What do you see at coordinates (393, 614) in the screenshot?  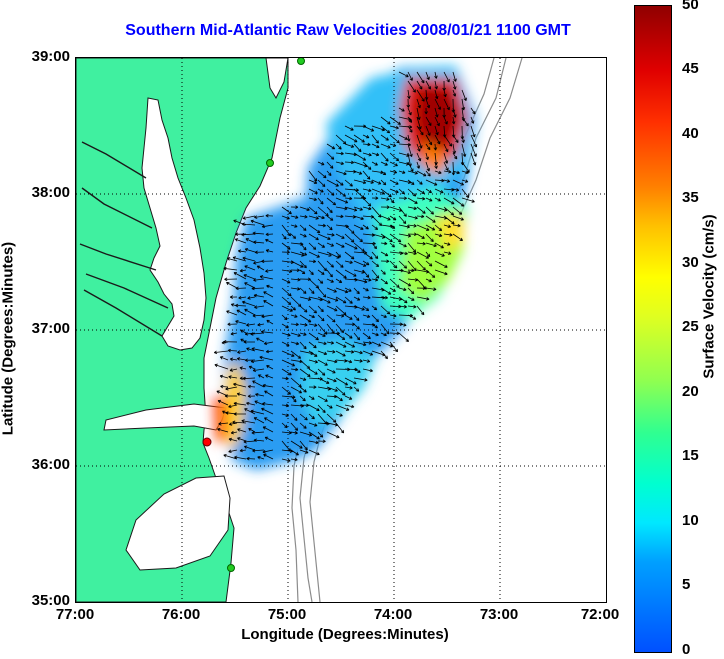 I see `x-tick-label: 74:00` at bounding box center [393, 614].